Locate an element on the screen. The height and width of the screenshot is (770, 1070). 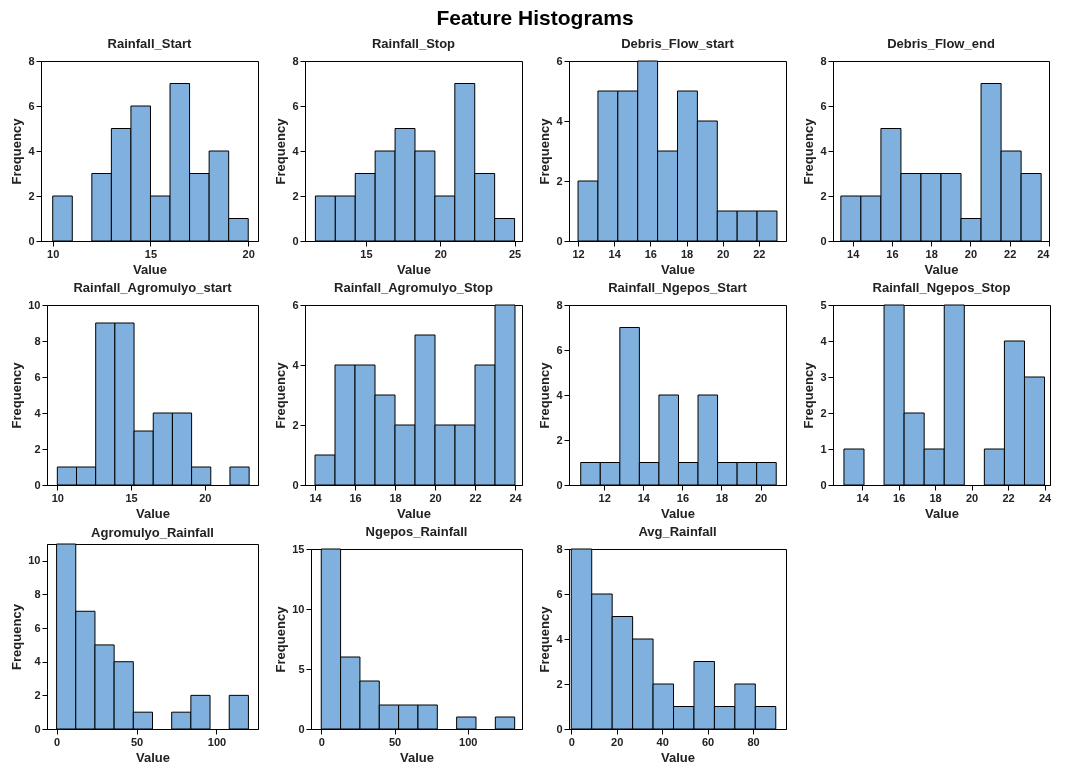
x-tick-label: 40 is located at coordinates (662, 741).